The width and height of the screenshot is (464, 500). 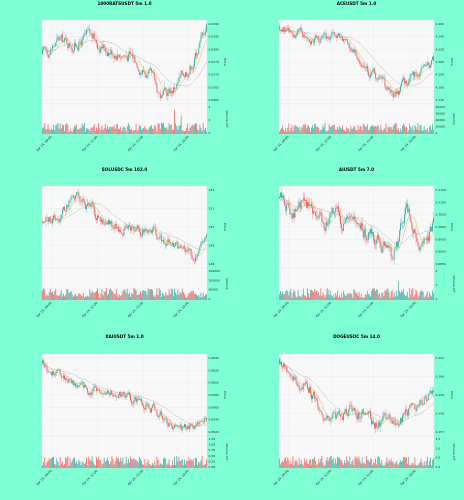 I want to click on y-tick-label: 4.240, so click(x=440, y=37).